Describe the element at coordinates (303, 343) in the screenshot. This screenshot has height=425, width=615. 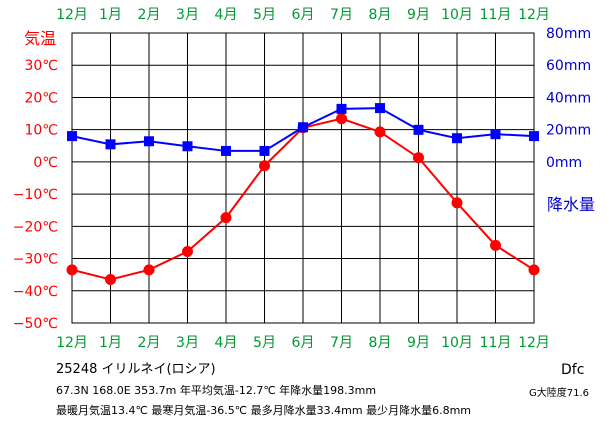
I see `month-label-bottom: 6月` at that location.